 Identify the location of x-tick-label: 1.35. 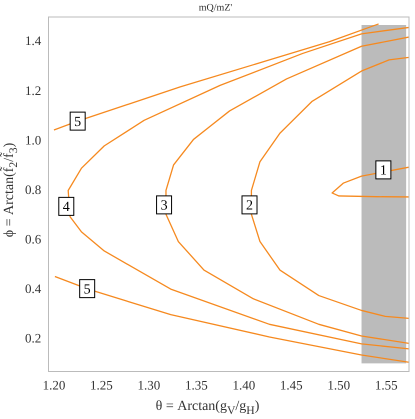
(196, 385).